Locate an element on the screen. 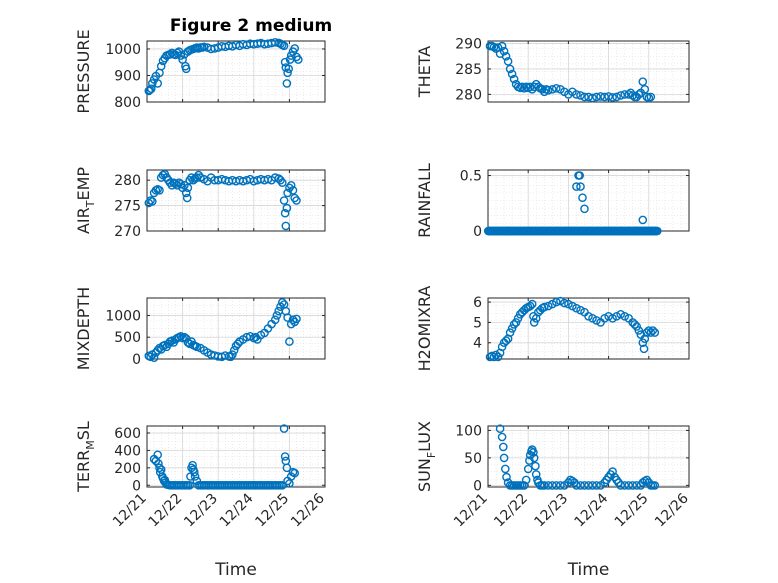 Image resolution: width=778 pixels, height=583 pixels. y-tick-label: 275 is located at coordinates (127, 207).